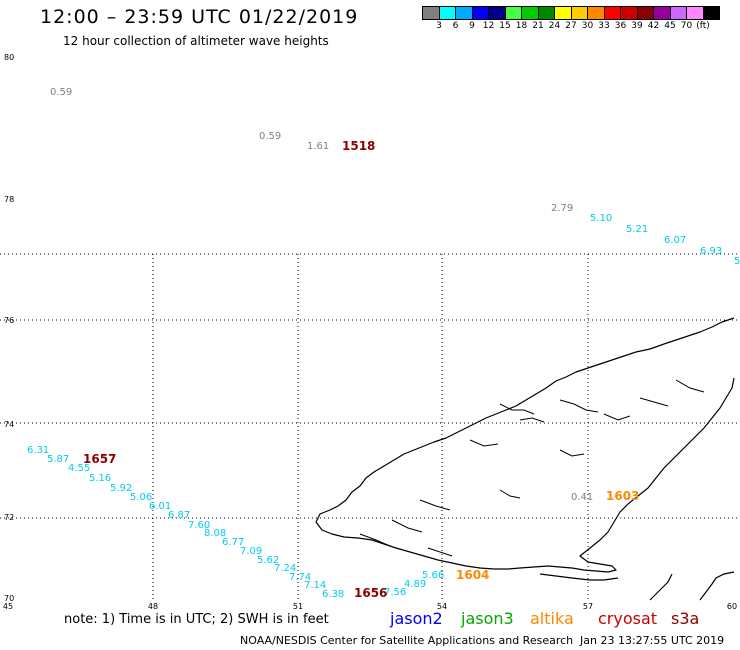 This screenshot has width=740, height=650. Describe the element at coordinates (472, 26) in the screenshot. I see `color-scale-label: 9` at that location.